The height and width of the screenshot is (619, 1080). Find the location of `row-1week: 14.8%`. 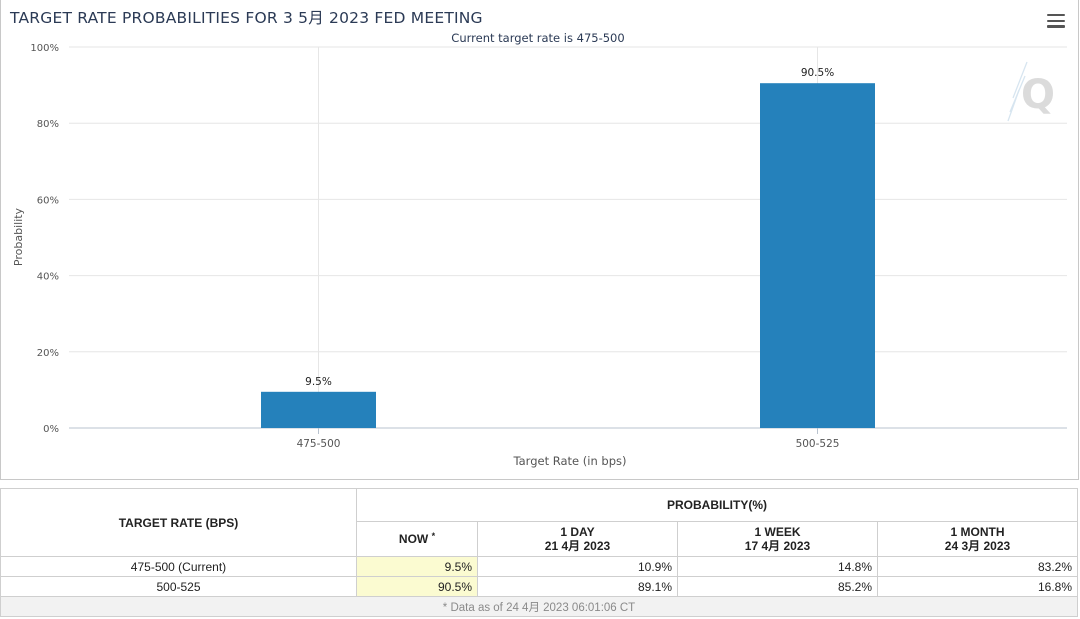

row-1week: 14.8% is located at coordinates (777, 566).